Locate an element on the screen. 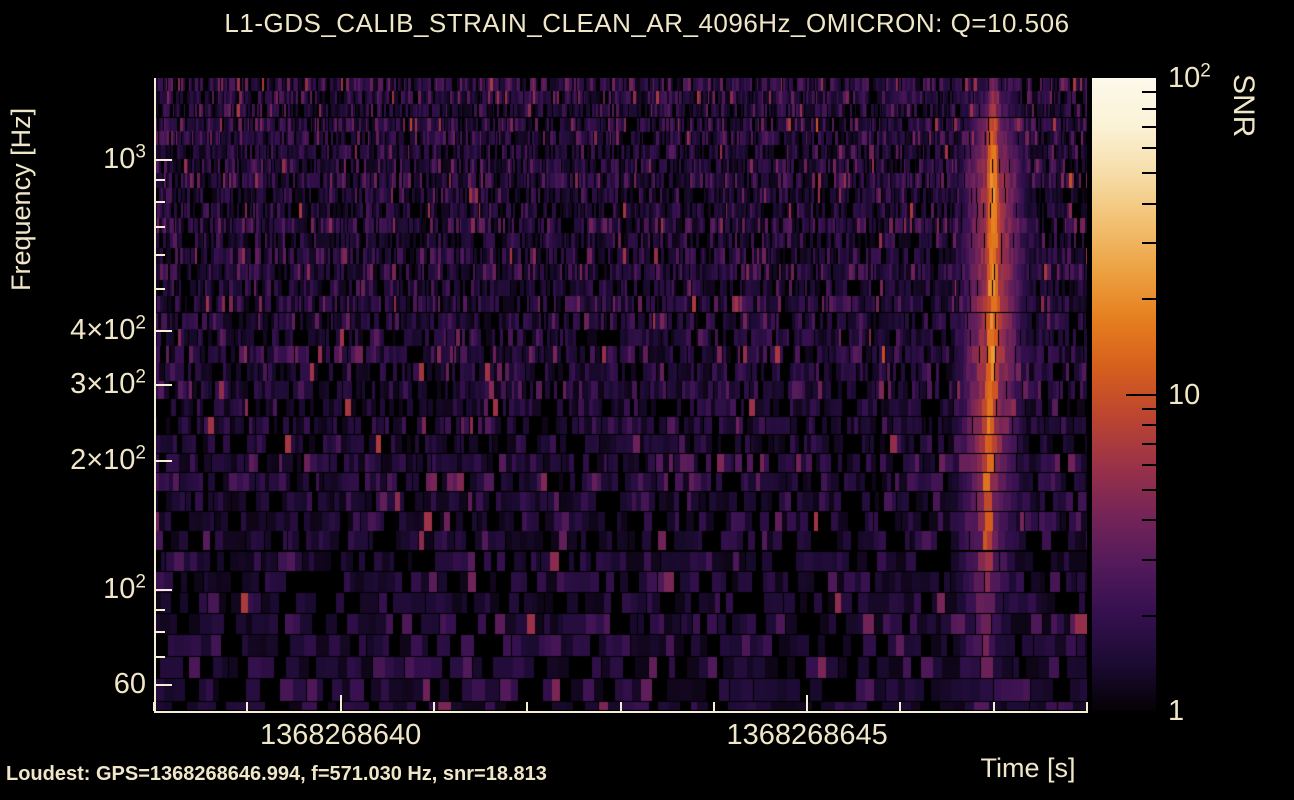 The height and width of the screenshot is (800, 1294). y-axis-title: Frequency [Hz] is located at coordinates (21, 199).